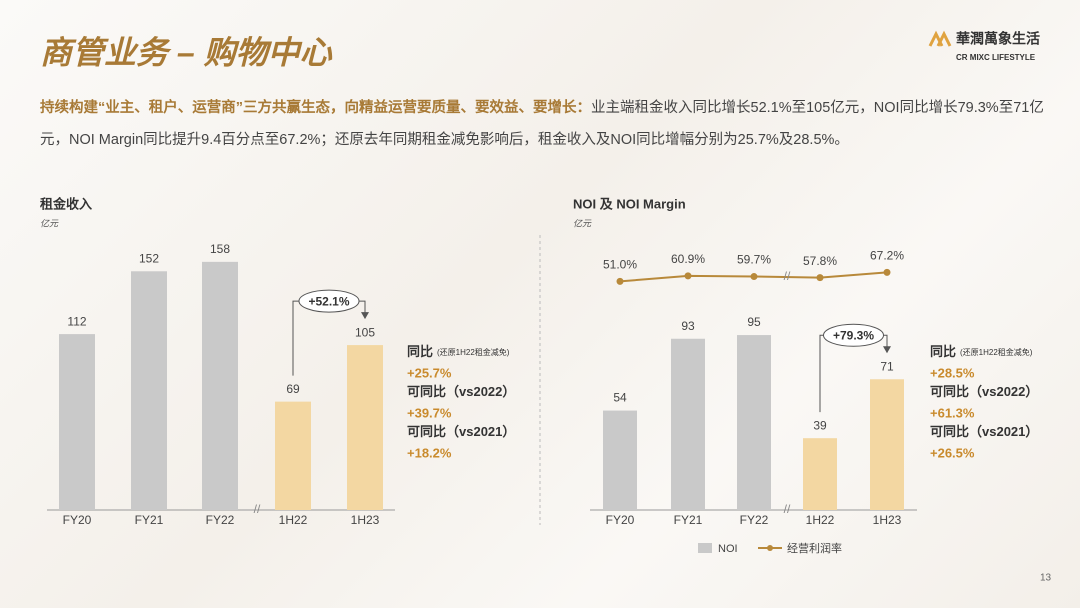 The height and width of the screenshot is (608, 1080). What do you see at coordinates (887, 366) in the screenshot?
I see `value-label: 71` at bounding box center [887, 366].